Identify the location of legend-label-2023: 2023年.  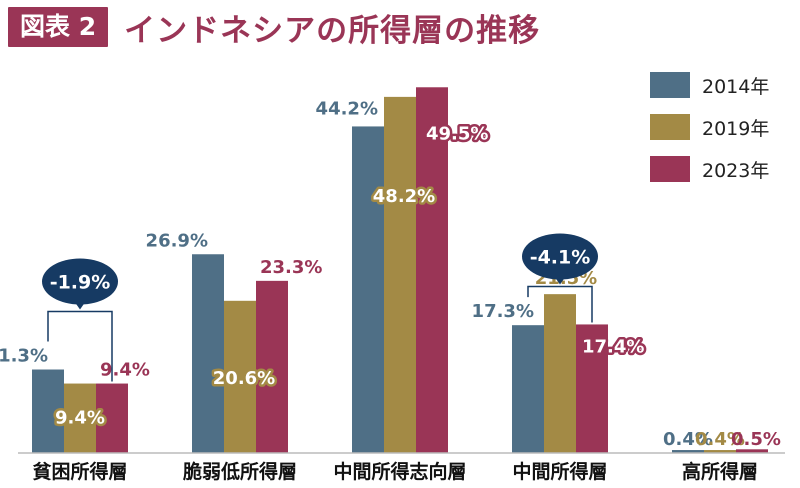
(736, 170).